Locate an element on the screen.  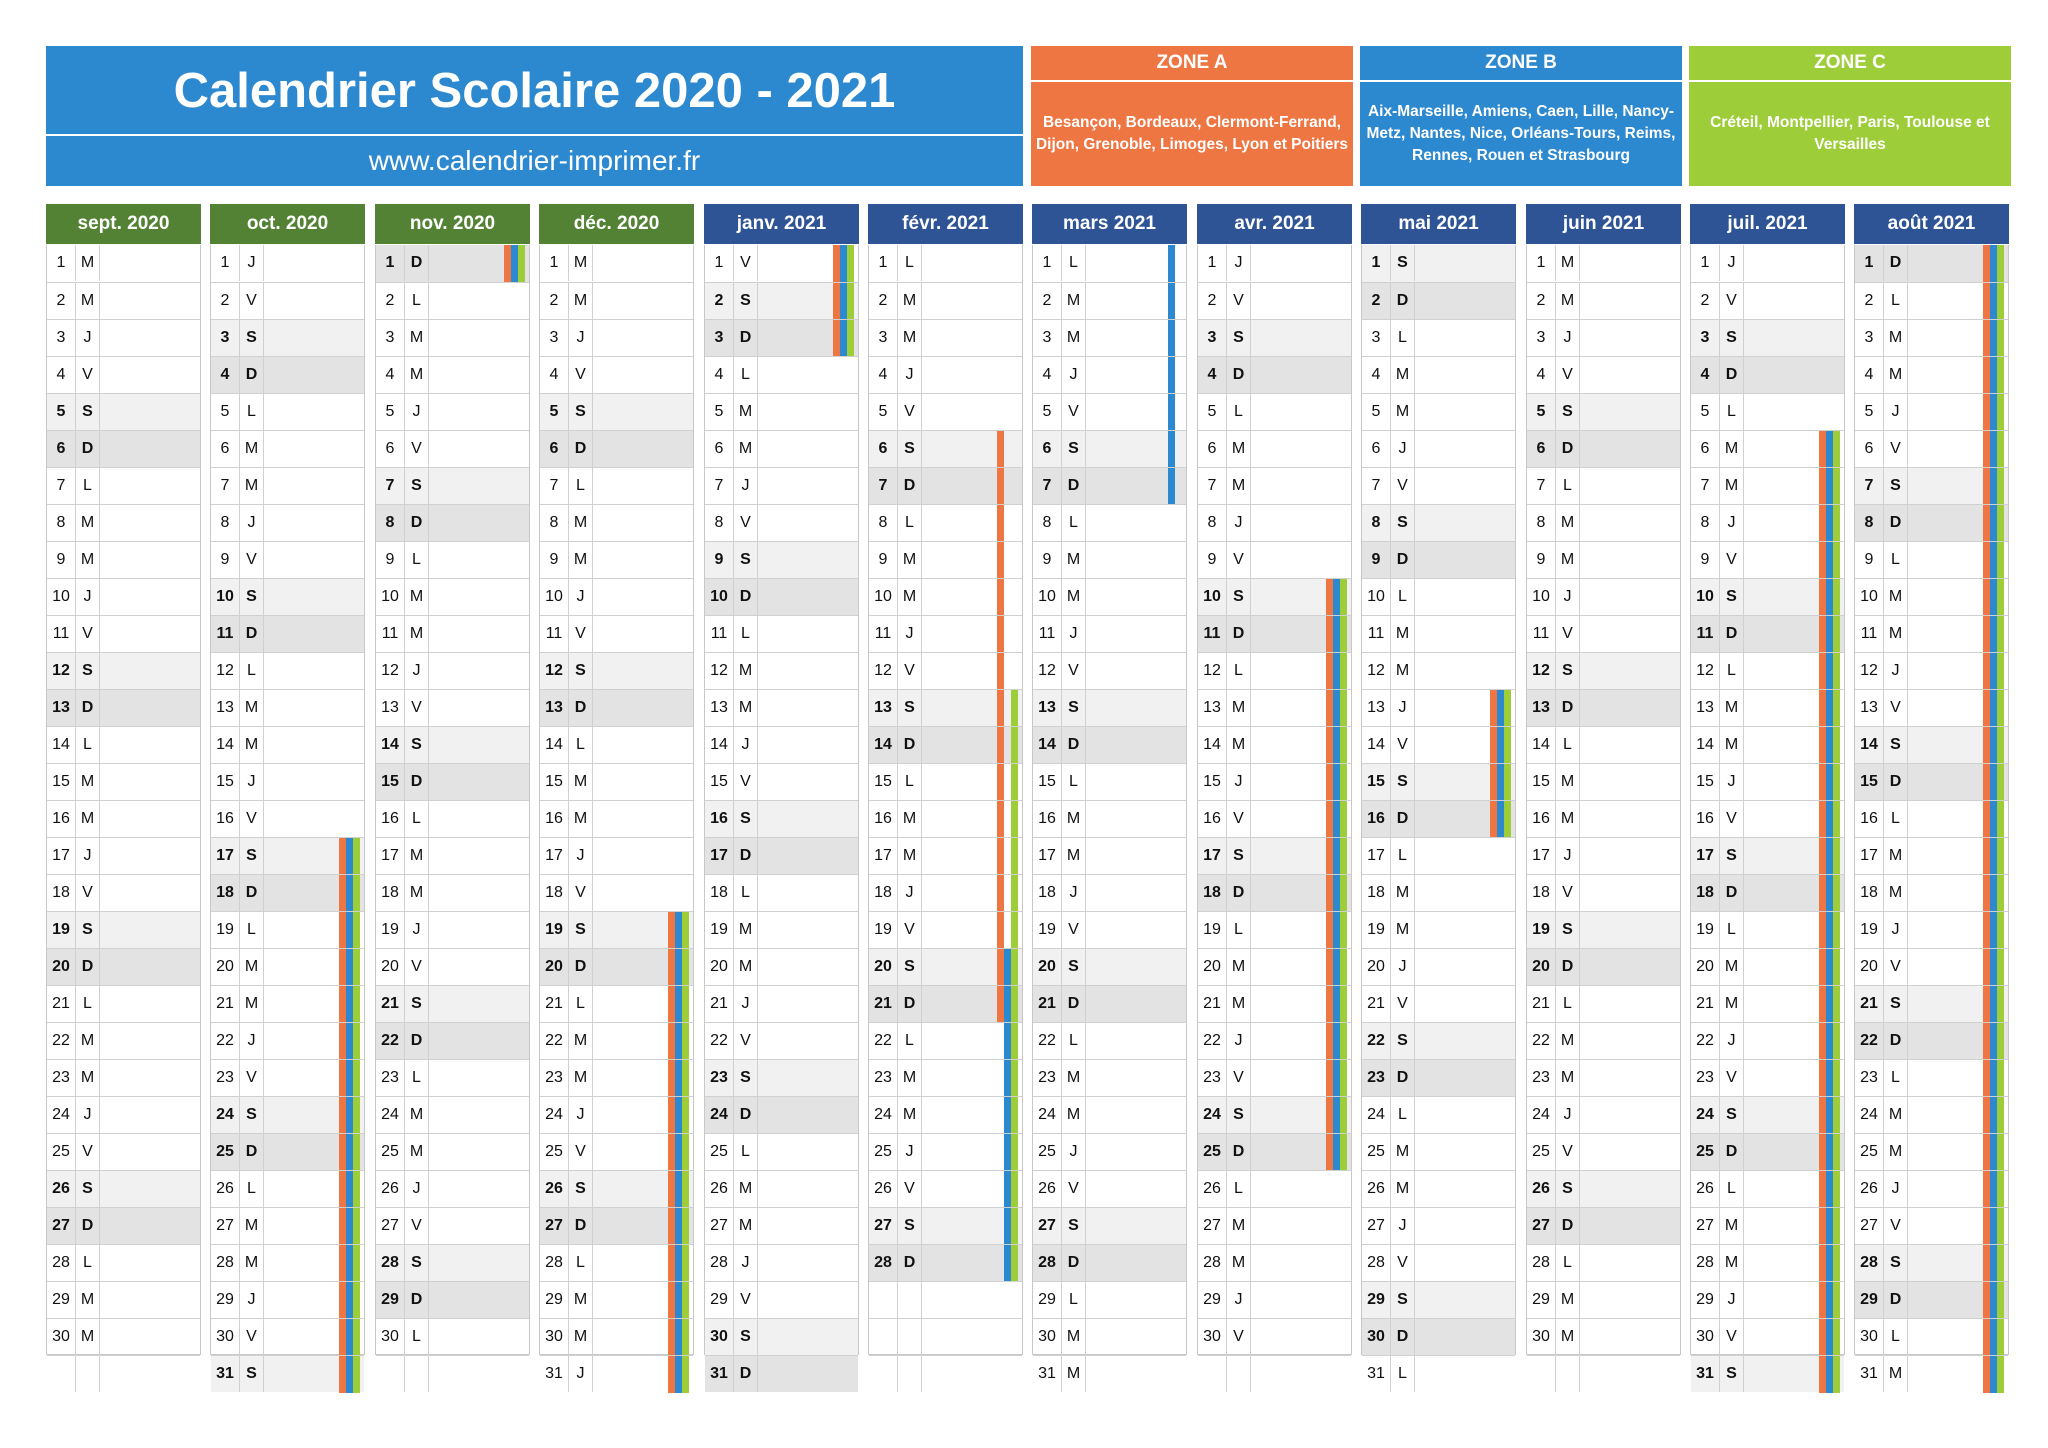
day-row: 23 M is located at coordinates (945, 1078).